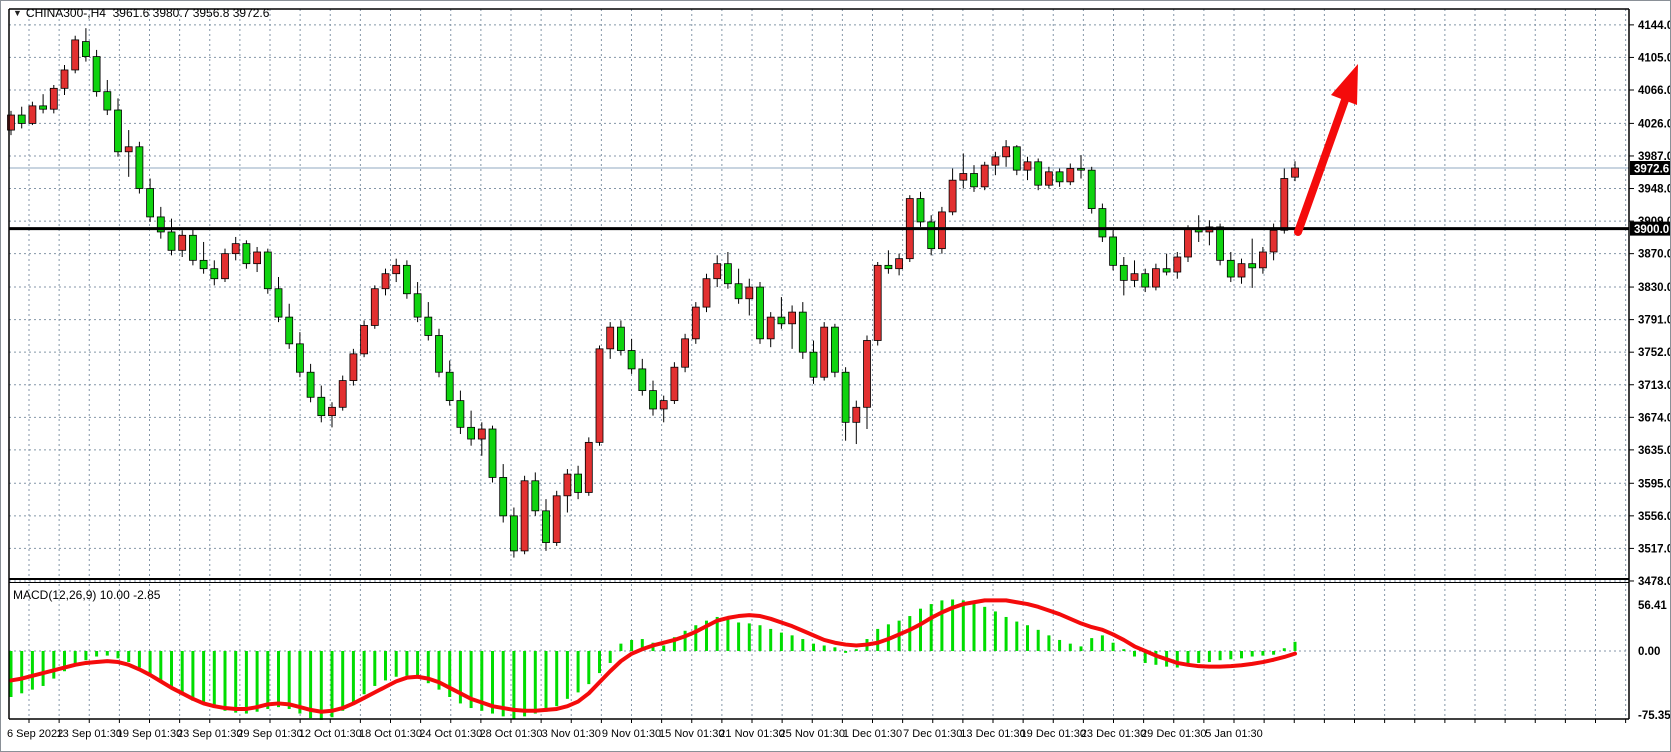 Image resolution: width=1671 pixels, height=752 pixels. I want to click on macd-tick-label: 56.41, so click(1652, 606).